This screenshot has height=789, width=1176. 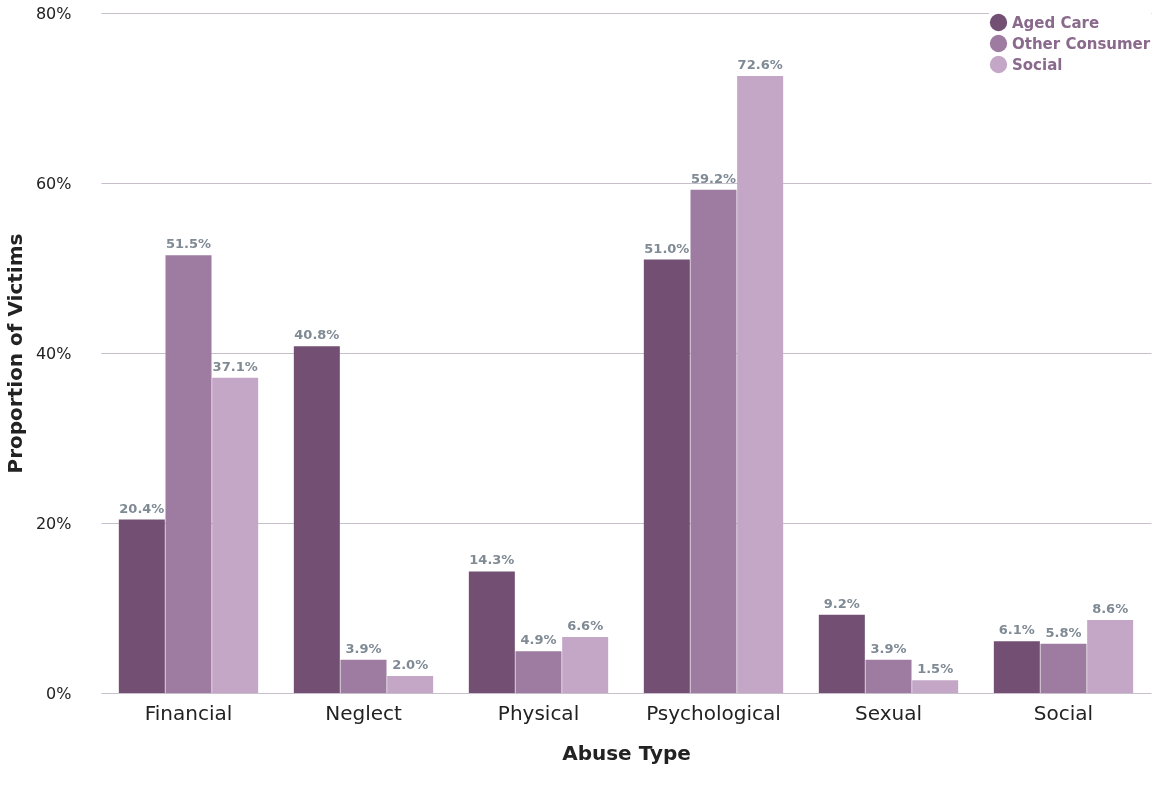 What do you see at coordinates (188, 244) in the screenshot?
I see `data-label: 51.5%` at bounding box center [188, 244].